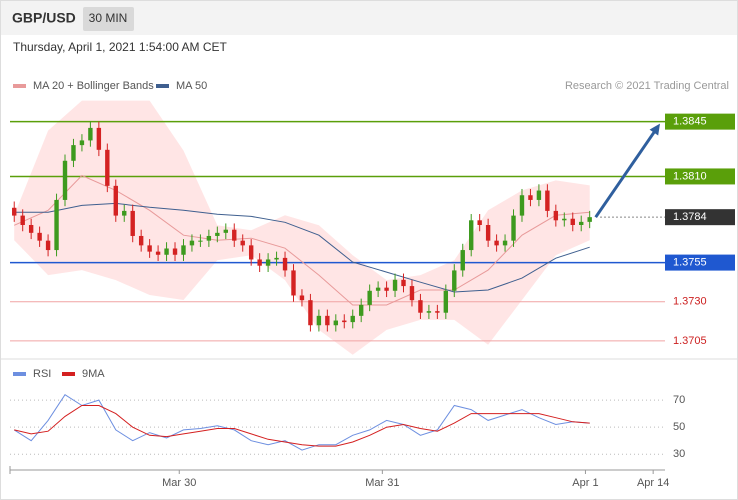  What do you see at coordinates (585, 483) in the screenshot?
I see `x-tick-label: Apr 1` at bounding box center [585, 483].